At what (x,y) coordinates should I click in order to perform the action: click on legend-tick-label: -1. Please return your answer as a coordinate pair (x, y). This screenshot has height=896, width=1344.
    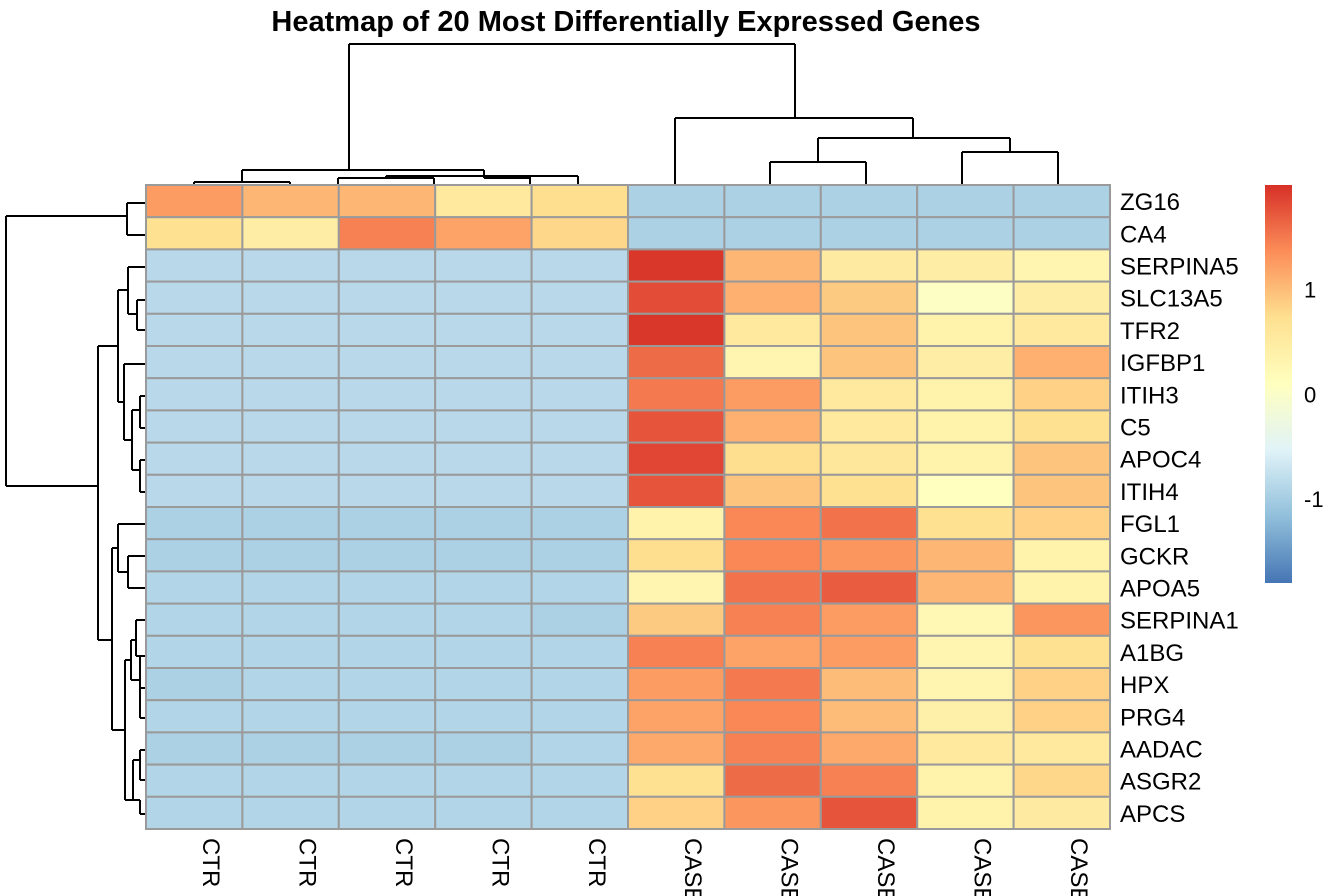
    Looking at the image, I should click on (1314, 499).